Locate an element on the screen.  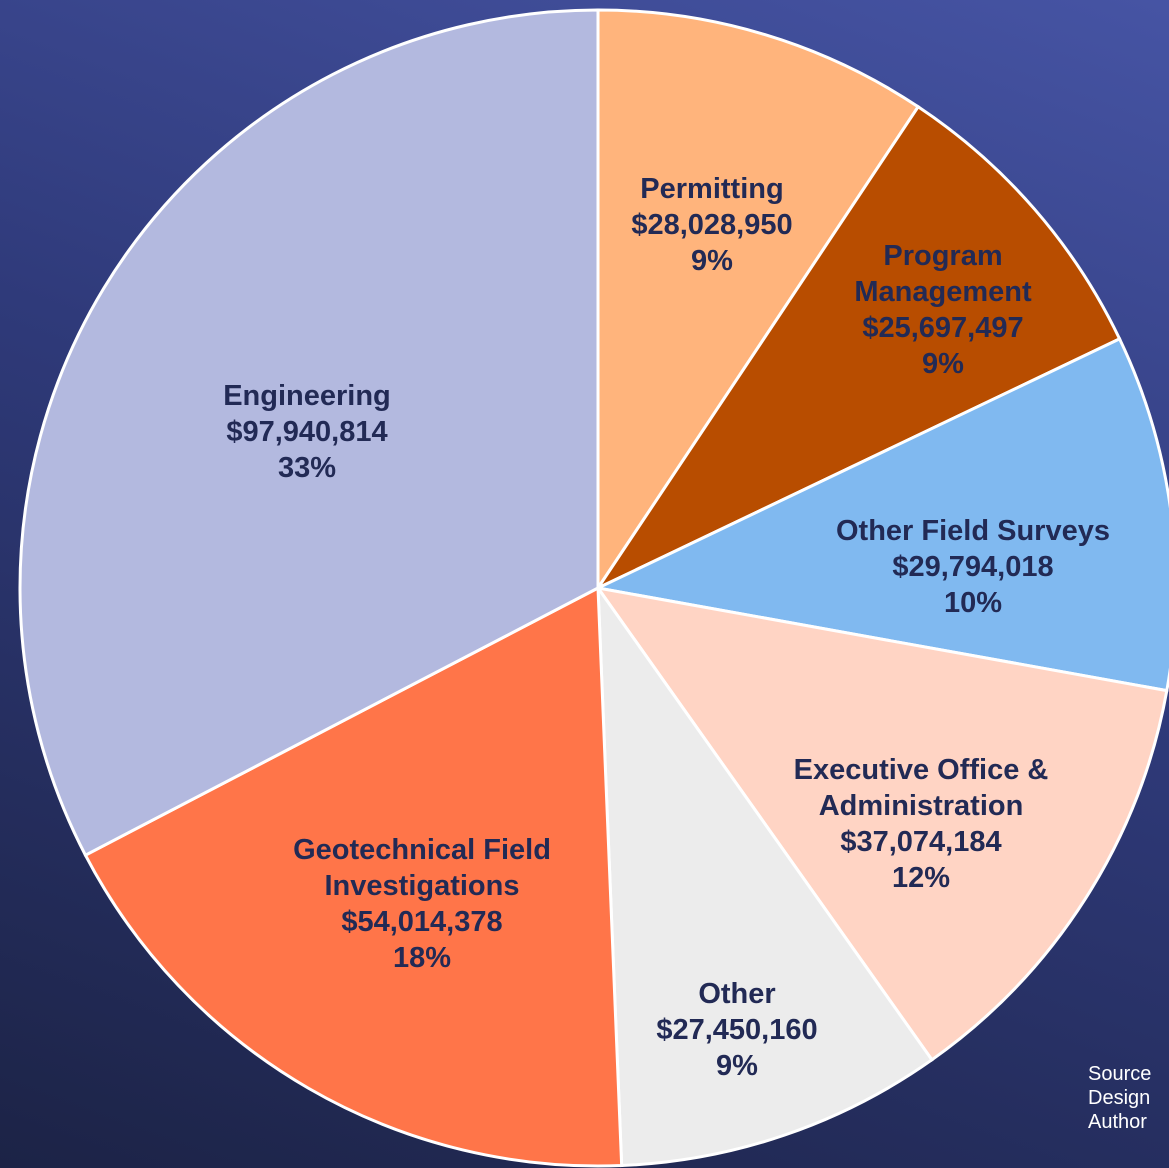
slice-name: Geotechnical Field Investigations is located at coordinates (422, 868).